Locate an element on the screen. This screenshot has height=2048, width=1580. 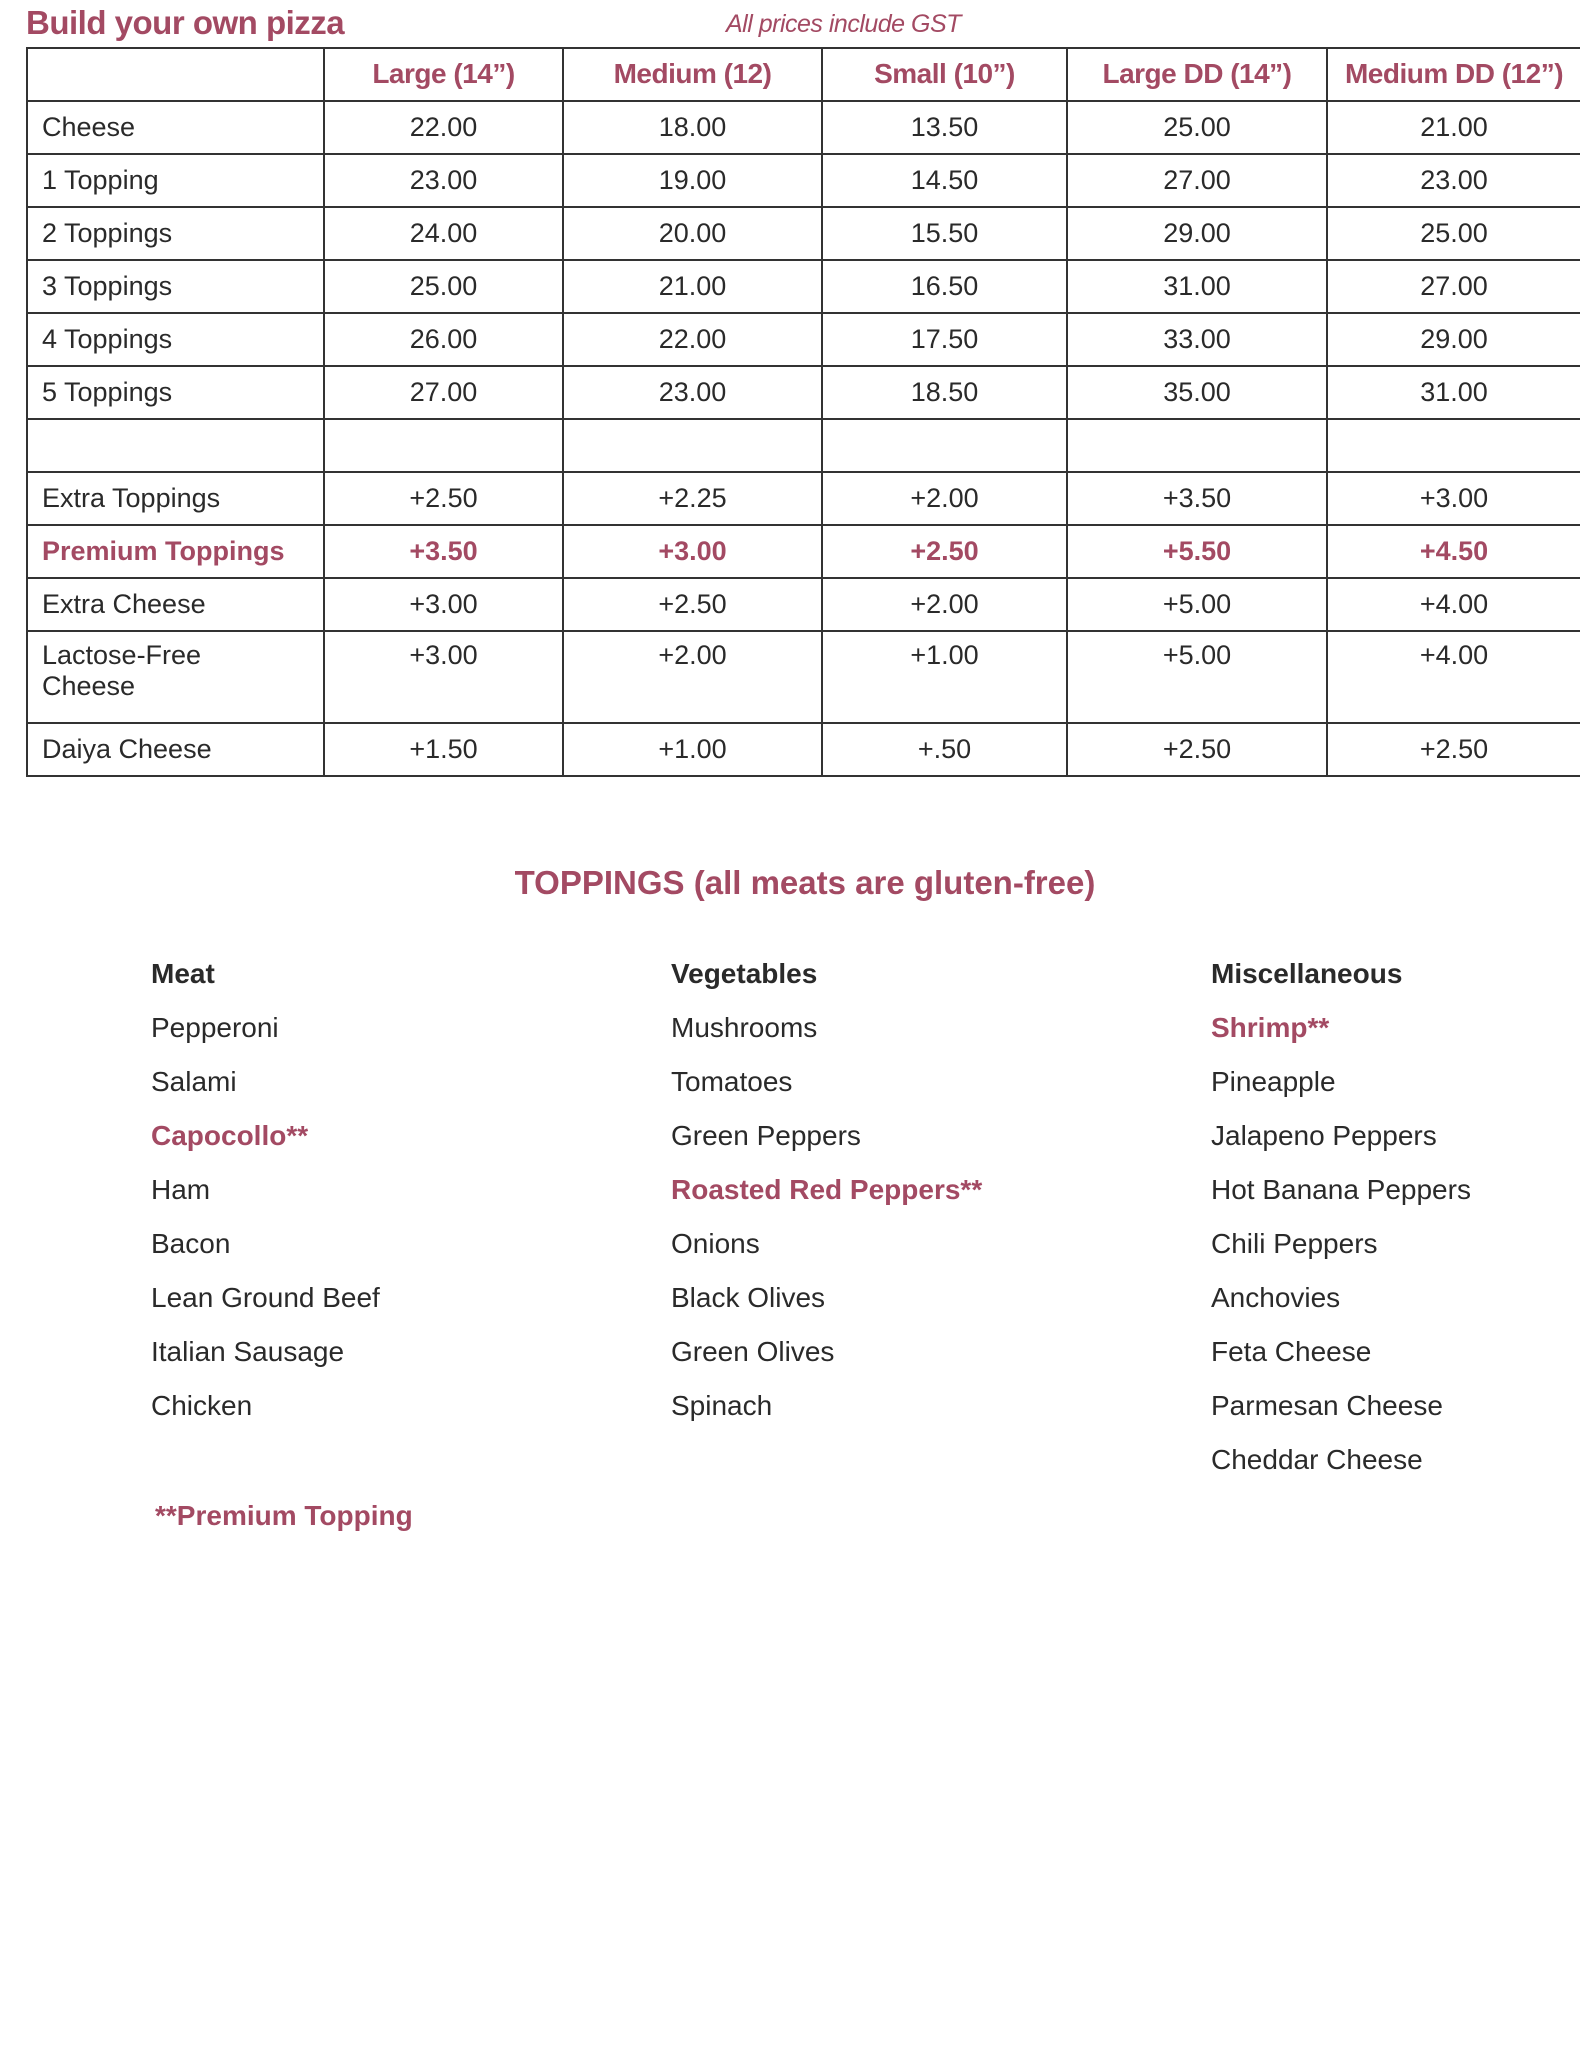
topping-item: Shrimp** is located at coordinates (1270, 1027).